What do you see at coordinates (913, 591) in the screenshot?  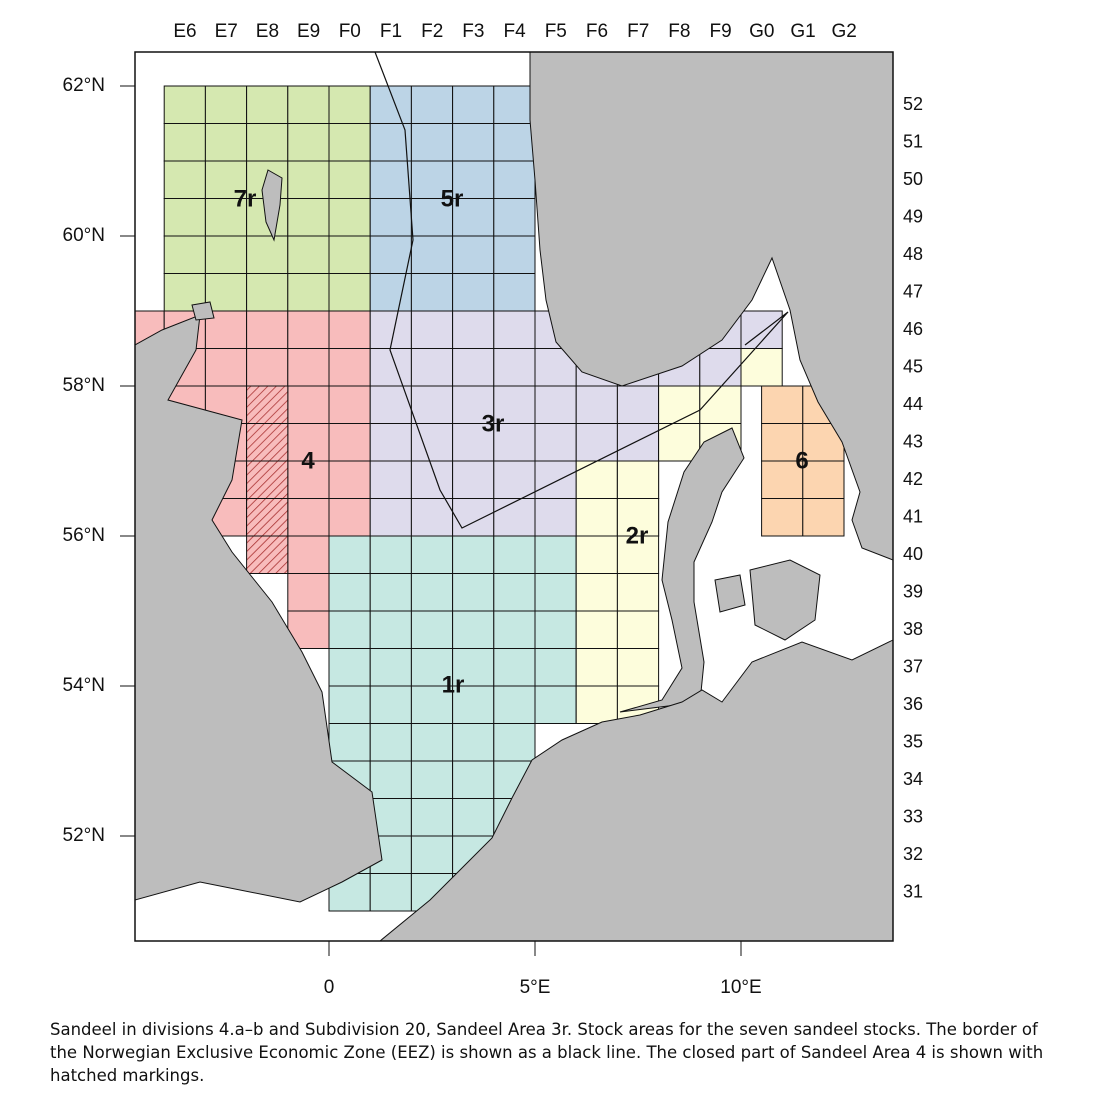 I see `row-label: 39` at bounding box center [913, 591].